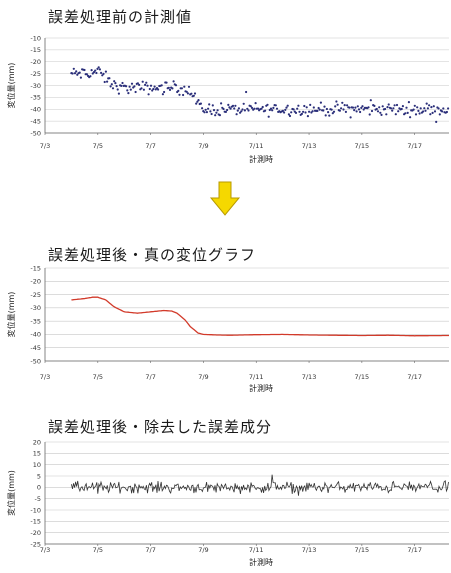  Describe the element at coordinates (35, 295) in the screenshot. I see `y-tick-label: -25` at that location.